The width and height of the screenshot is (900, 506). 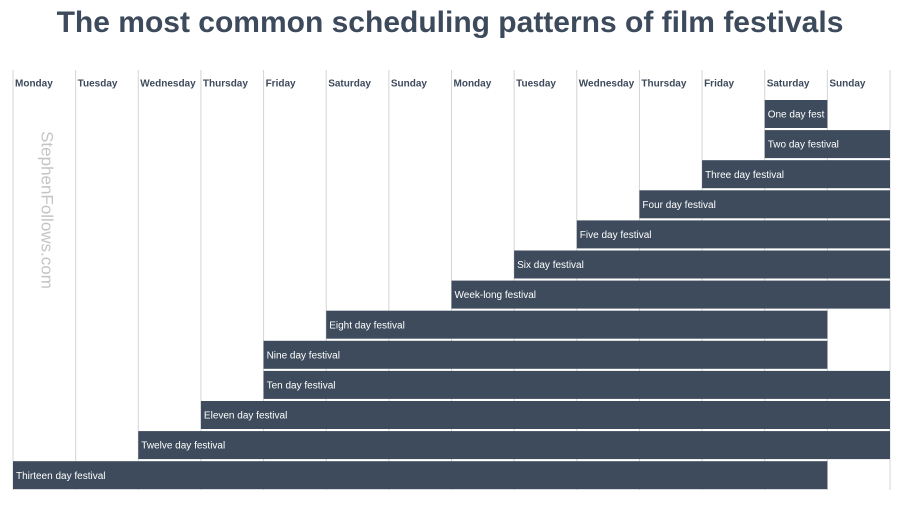 I want to click on bar-label: Week-long festival, so click(x=496, y=295).